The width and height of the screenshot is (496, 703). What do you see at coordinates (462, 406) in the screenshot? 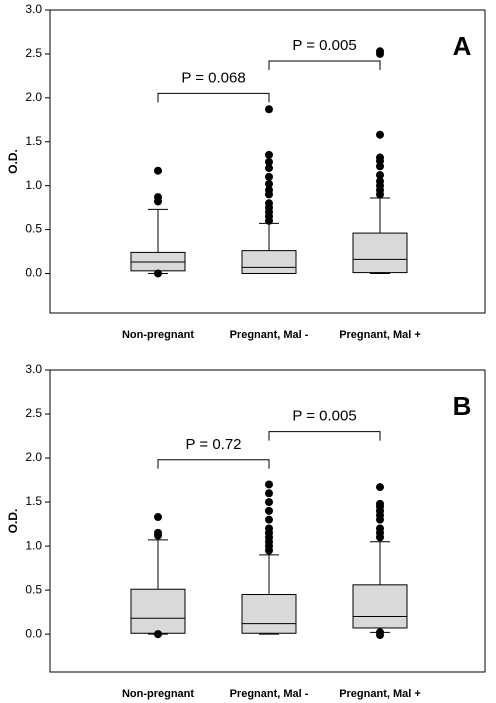
I see `panel-label: B` at bounding box center [462, 406].